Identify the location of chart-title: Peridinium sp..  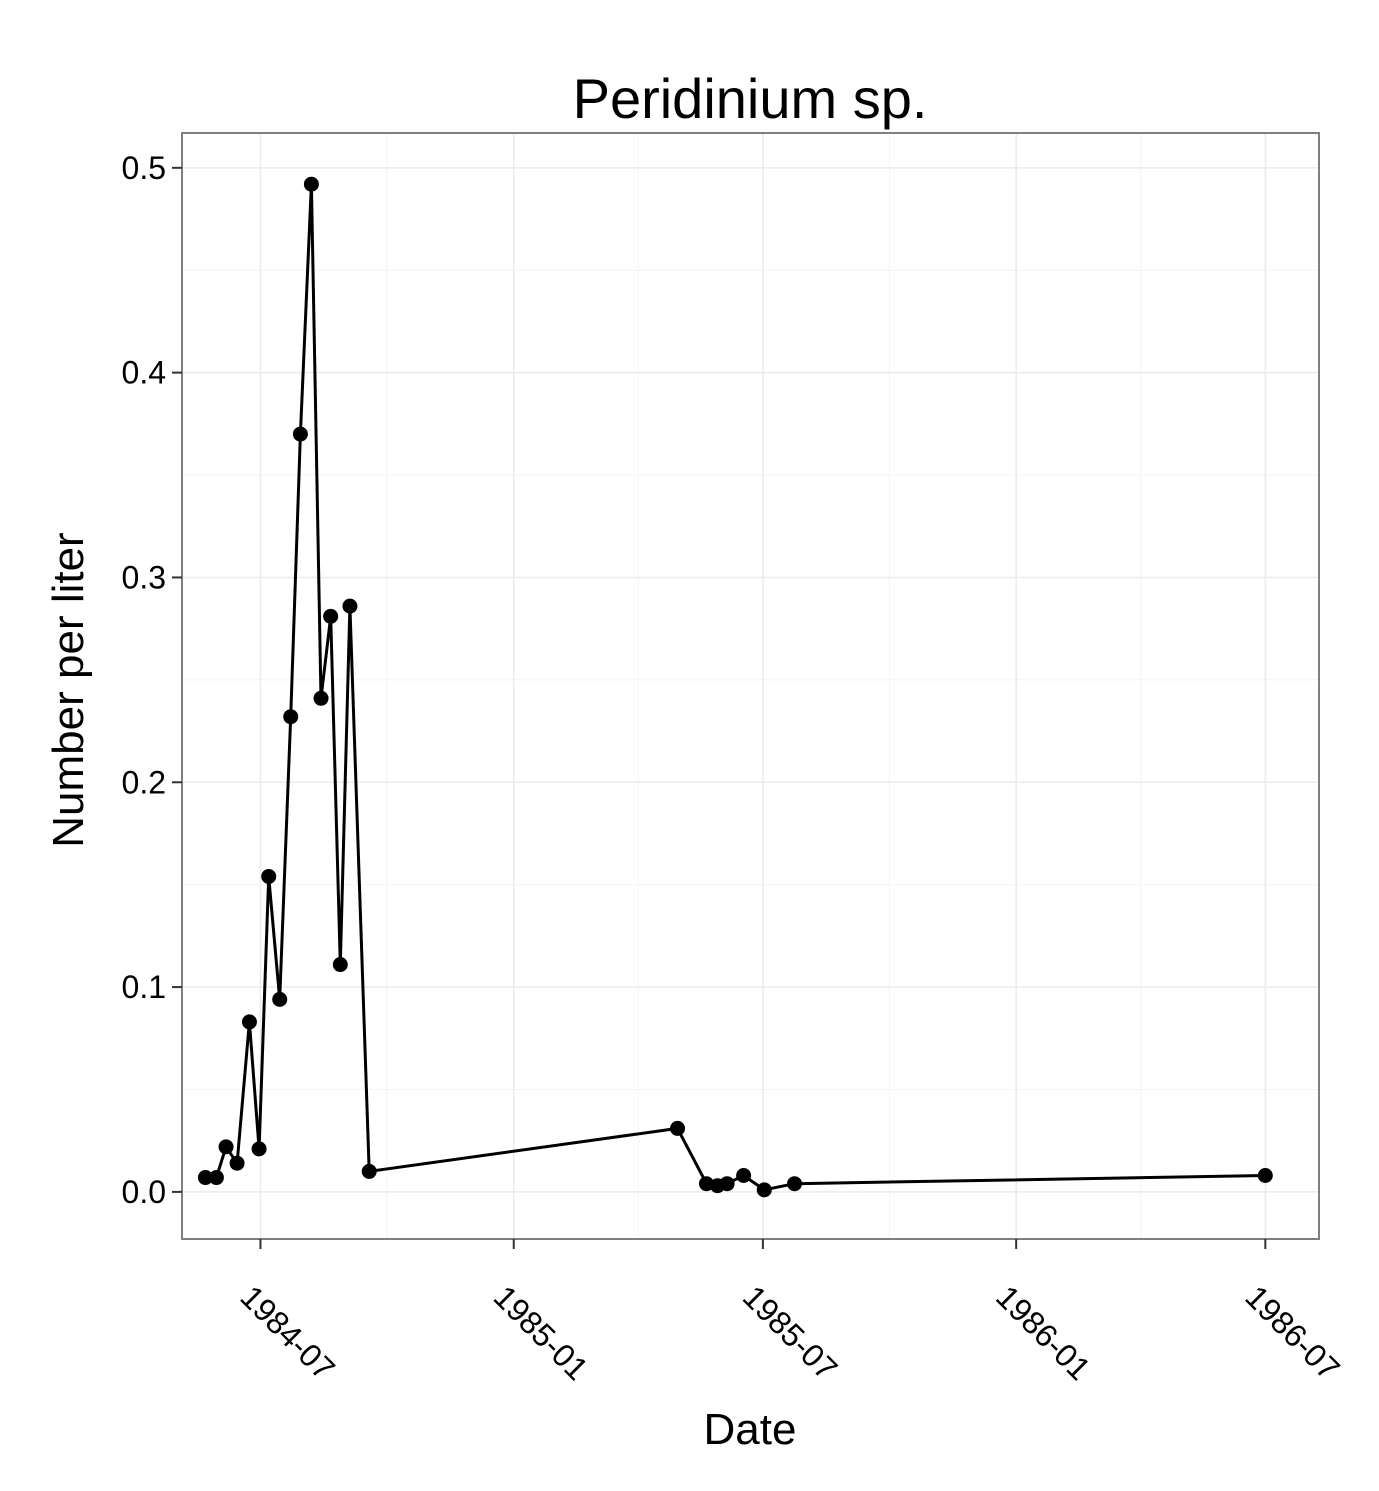
(750, 98).